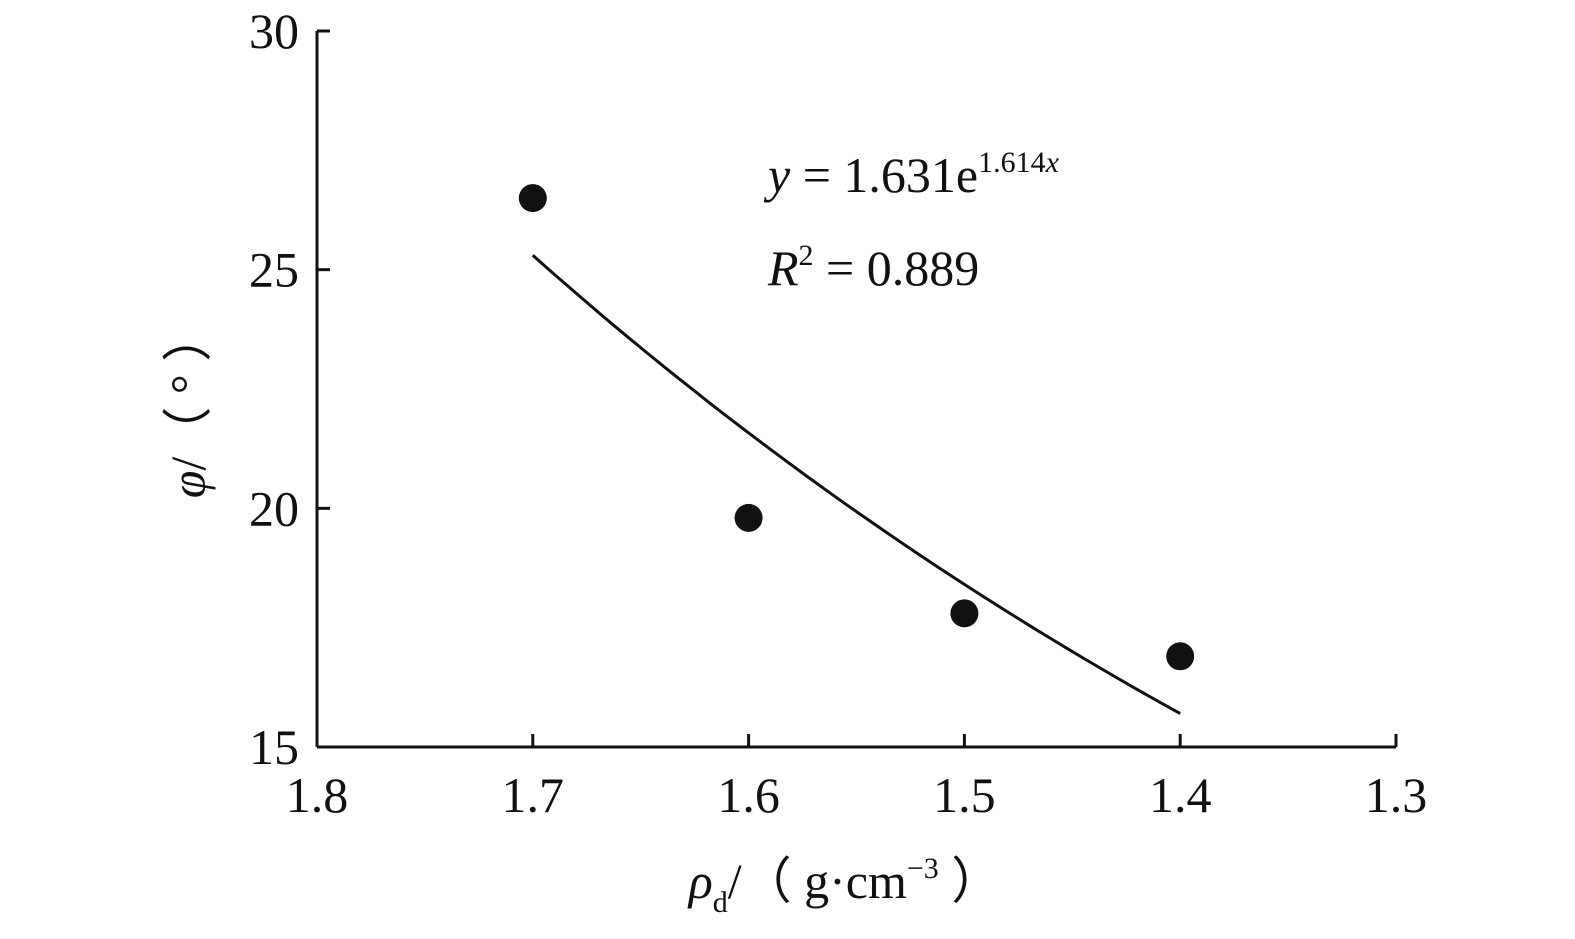 This screenshot has width=1575, height=939. I want to click on y-axis-symbol: φ, so click(188, 485).